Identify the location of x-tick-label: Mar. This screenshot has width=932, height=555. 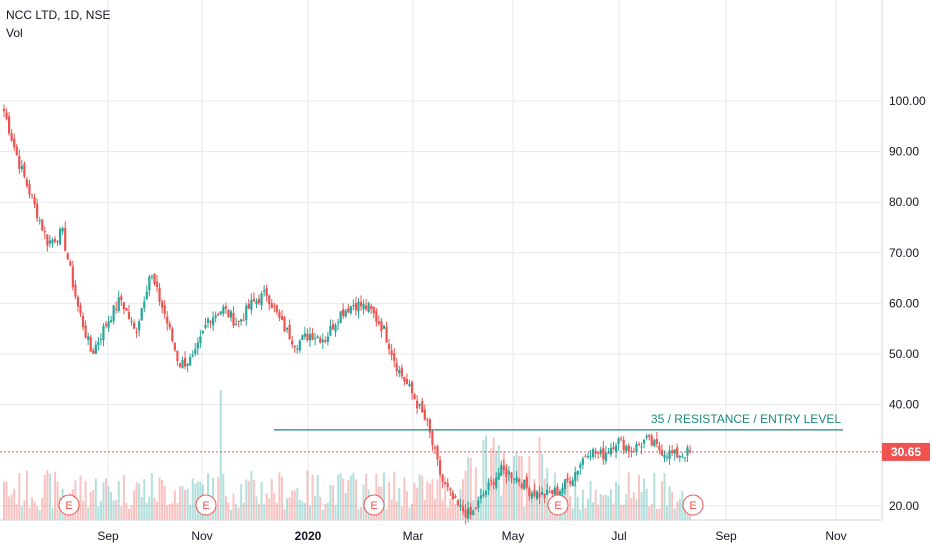
(413, 536).